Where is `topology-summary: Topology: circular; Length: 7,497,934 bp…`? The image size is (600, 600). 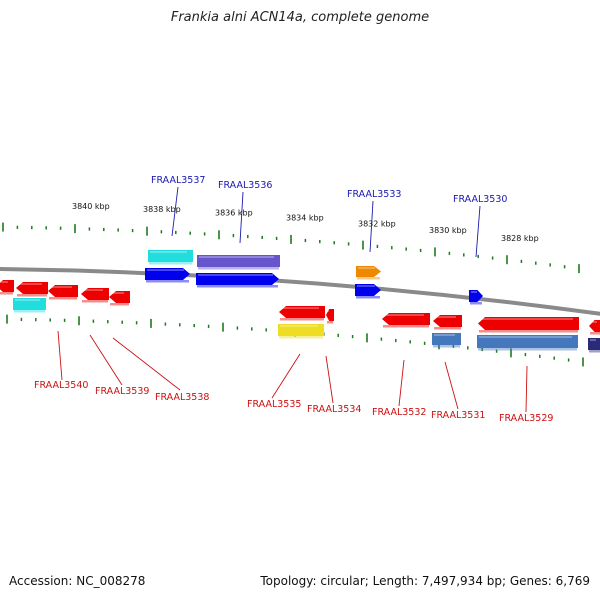 topology-summary: Topology: circular; Length: 7,497,934 bp… is located at coordinates (425, 581).